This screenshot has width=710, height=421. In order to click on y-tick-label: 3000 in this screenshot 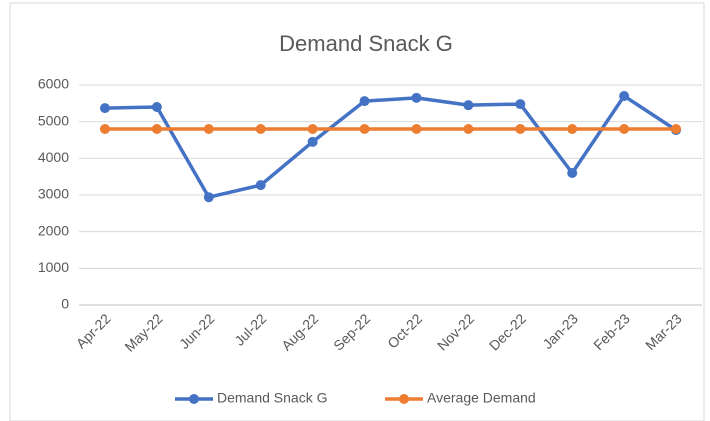, I will do `click(53, 194)`.